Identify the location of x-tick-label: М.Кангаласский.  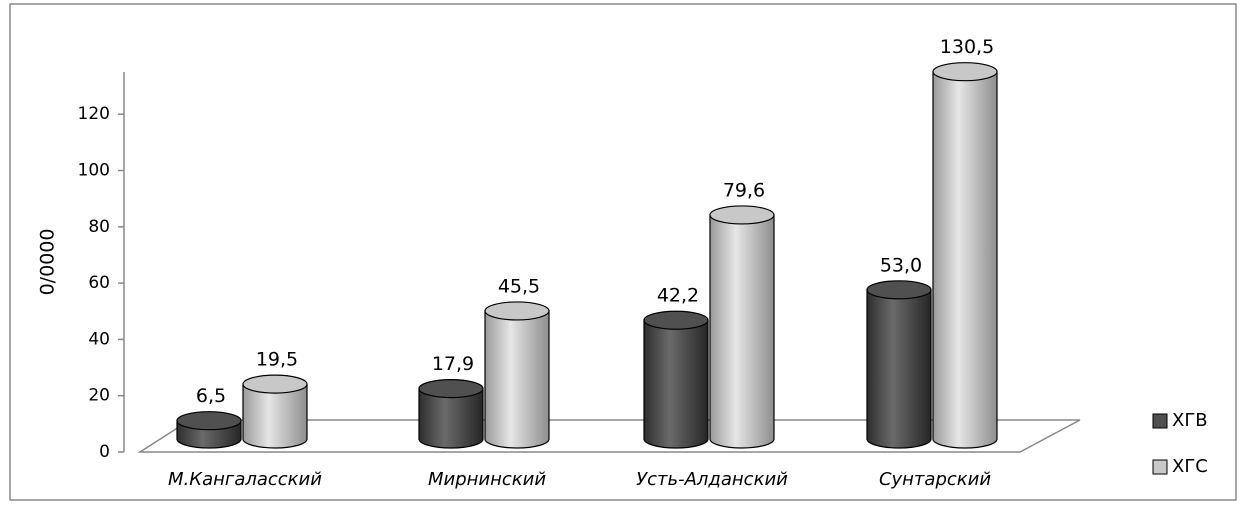
(245, 479).